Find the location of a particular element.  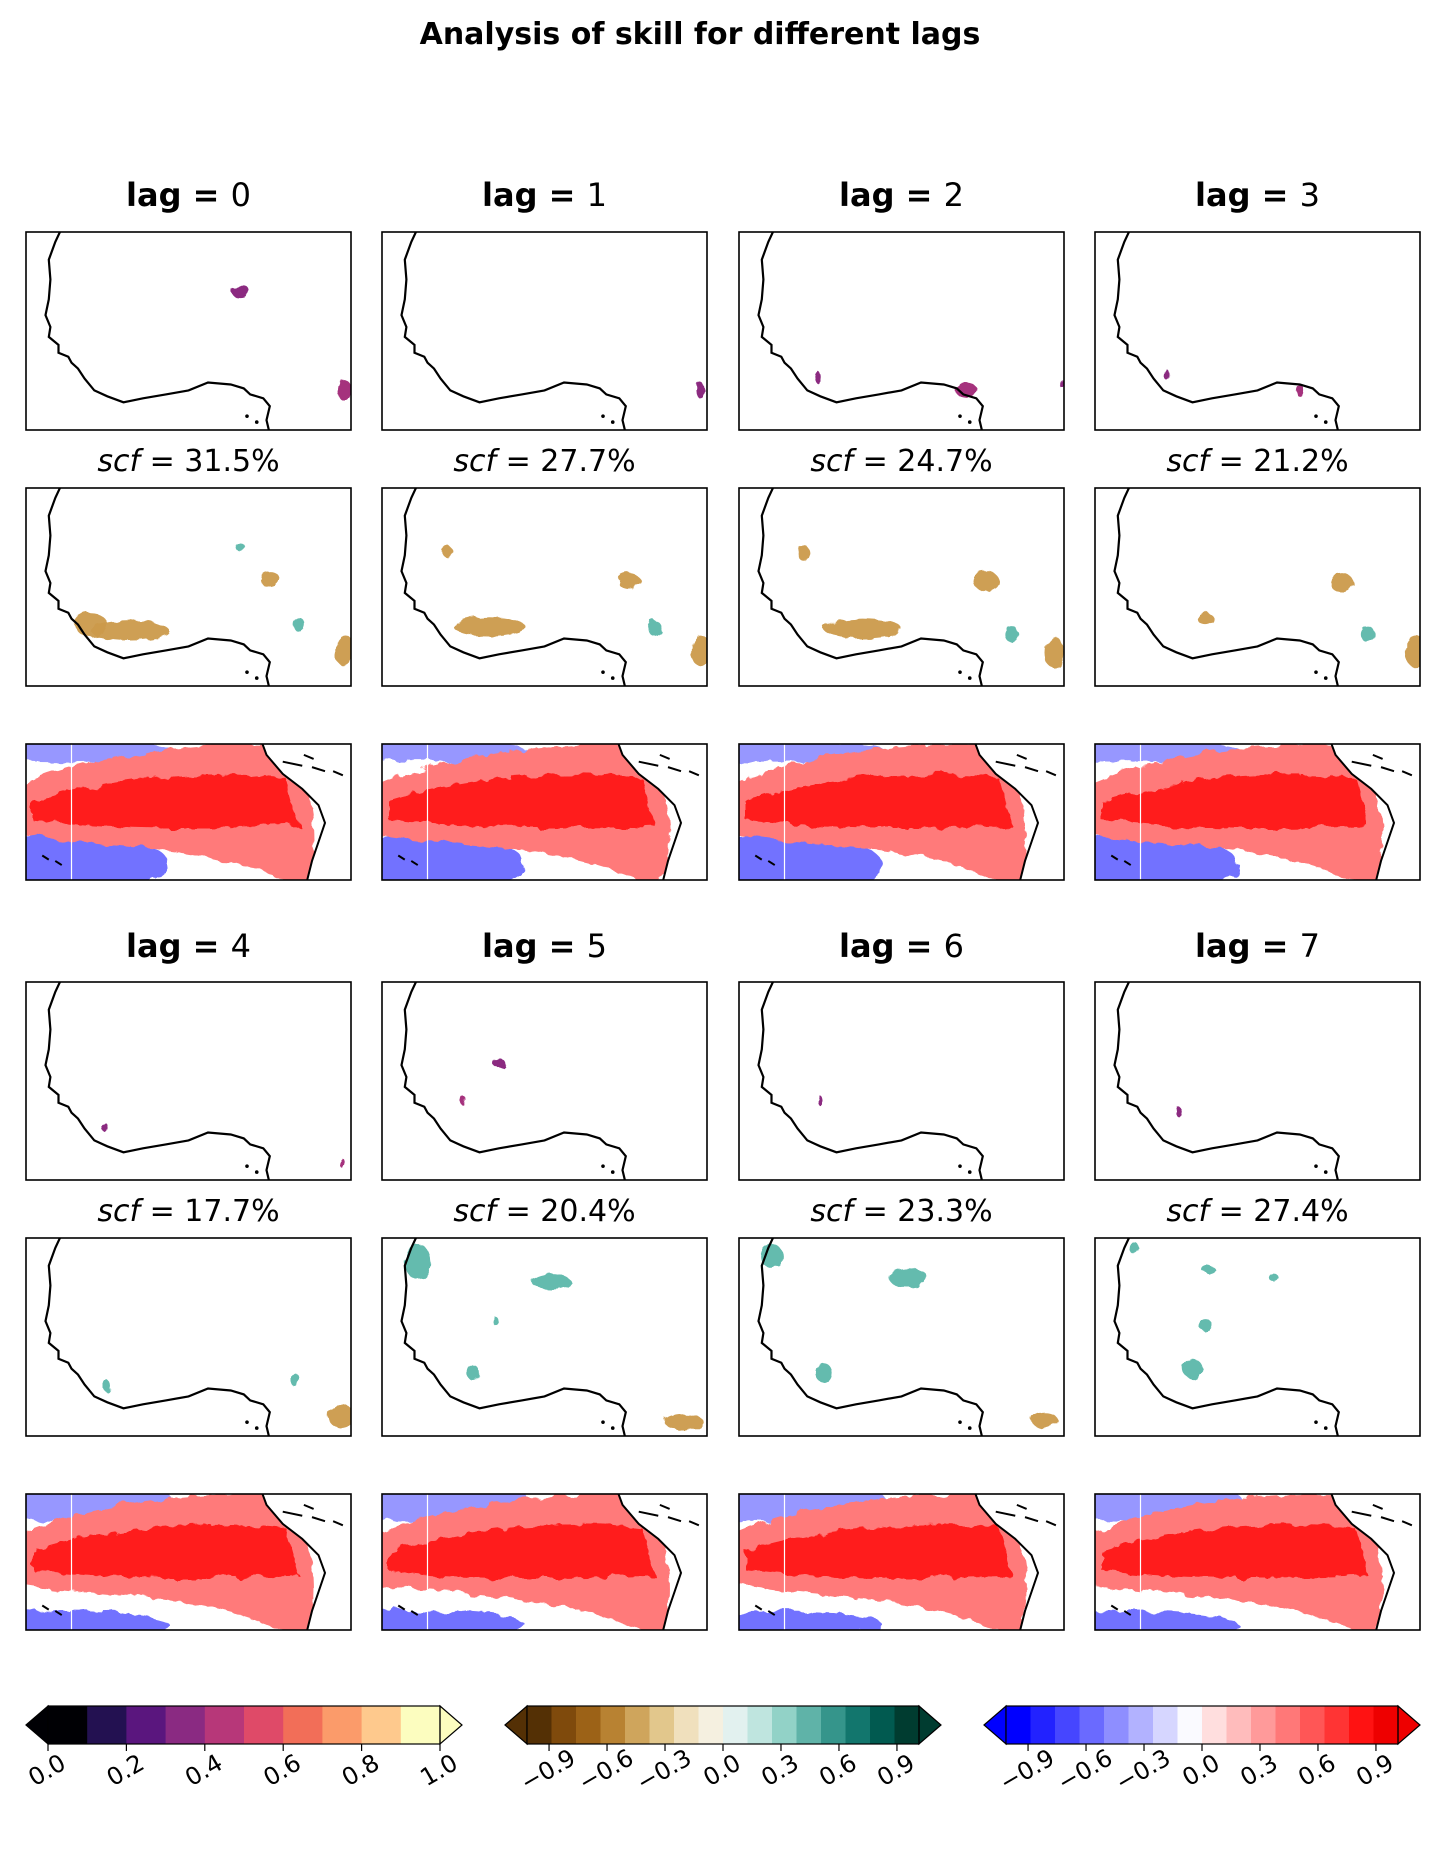

lag-column-6: lag = 6 scf = 23.3% is located at coordinates (901, 1279).